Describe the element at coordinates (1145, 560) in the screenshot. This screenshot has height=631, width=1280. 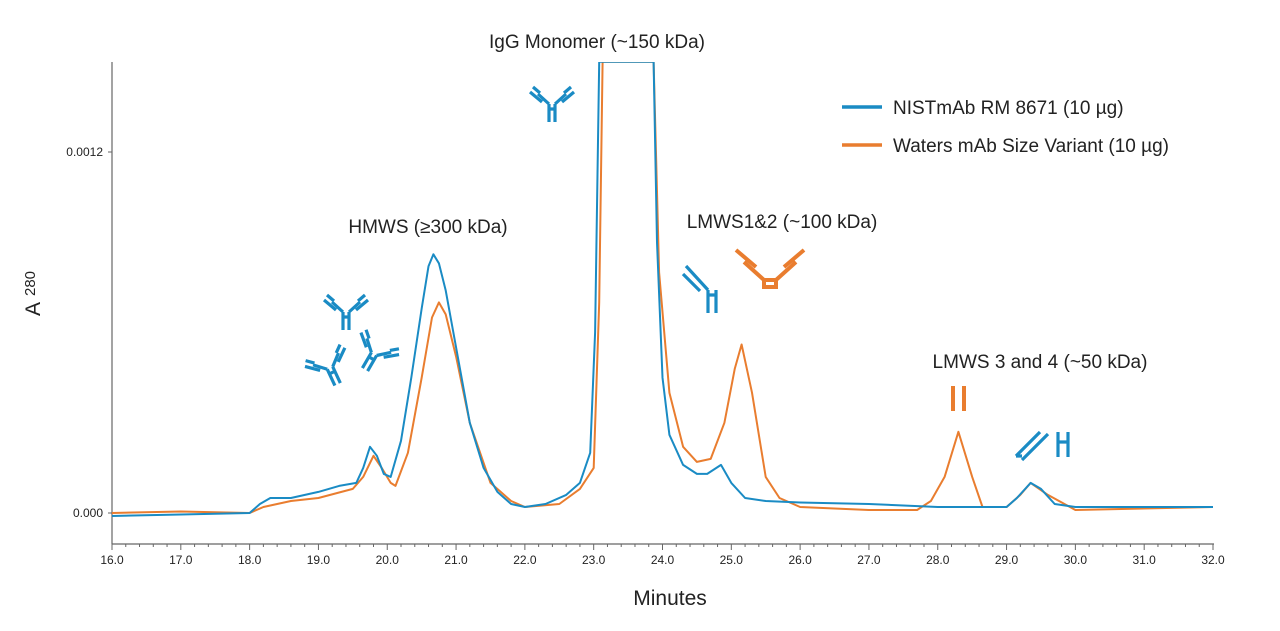
I see `x-tick-label: 31.0` at that location.